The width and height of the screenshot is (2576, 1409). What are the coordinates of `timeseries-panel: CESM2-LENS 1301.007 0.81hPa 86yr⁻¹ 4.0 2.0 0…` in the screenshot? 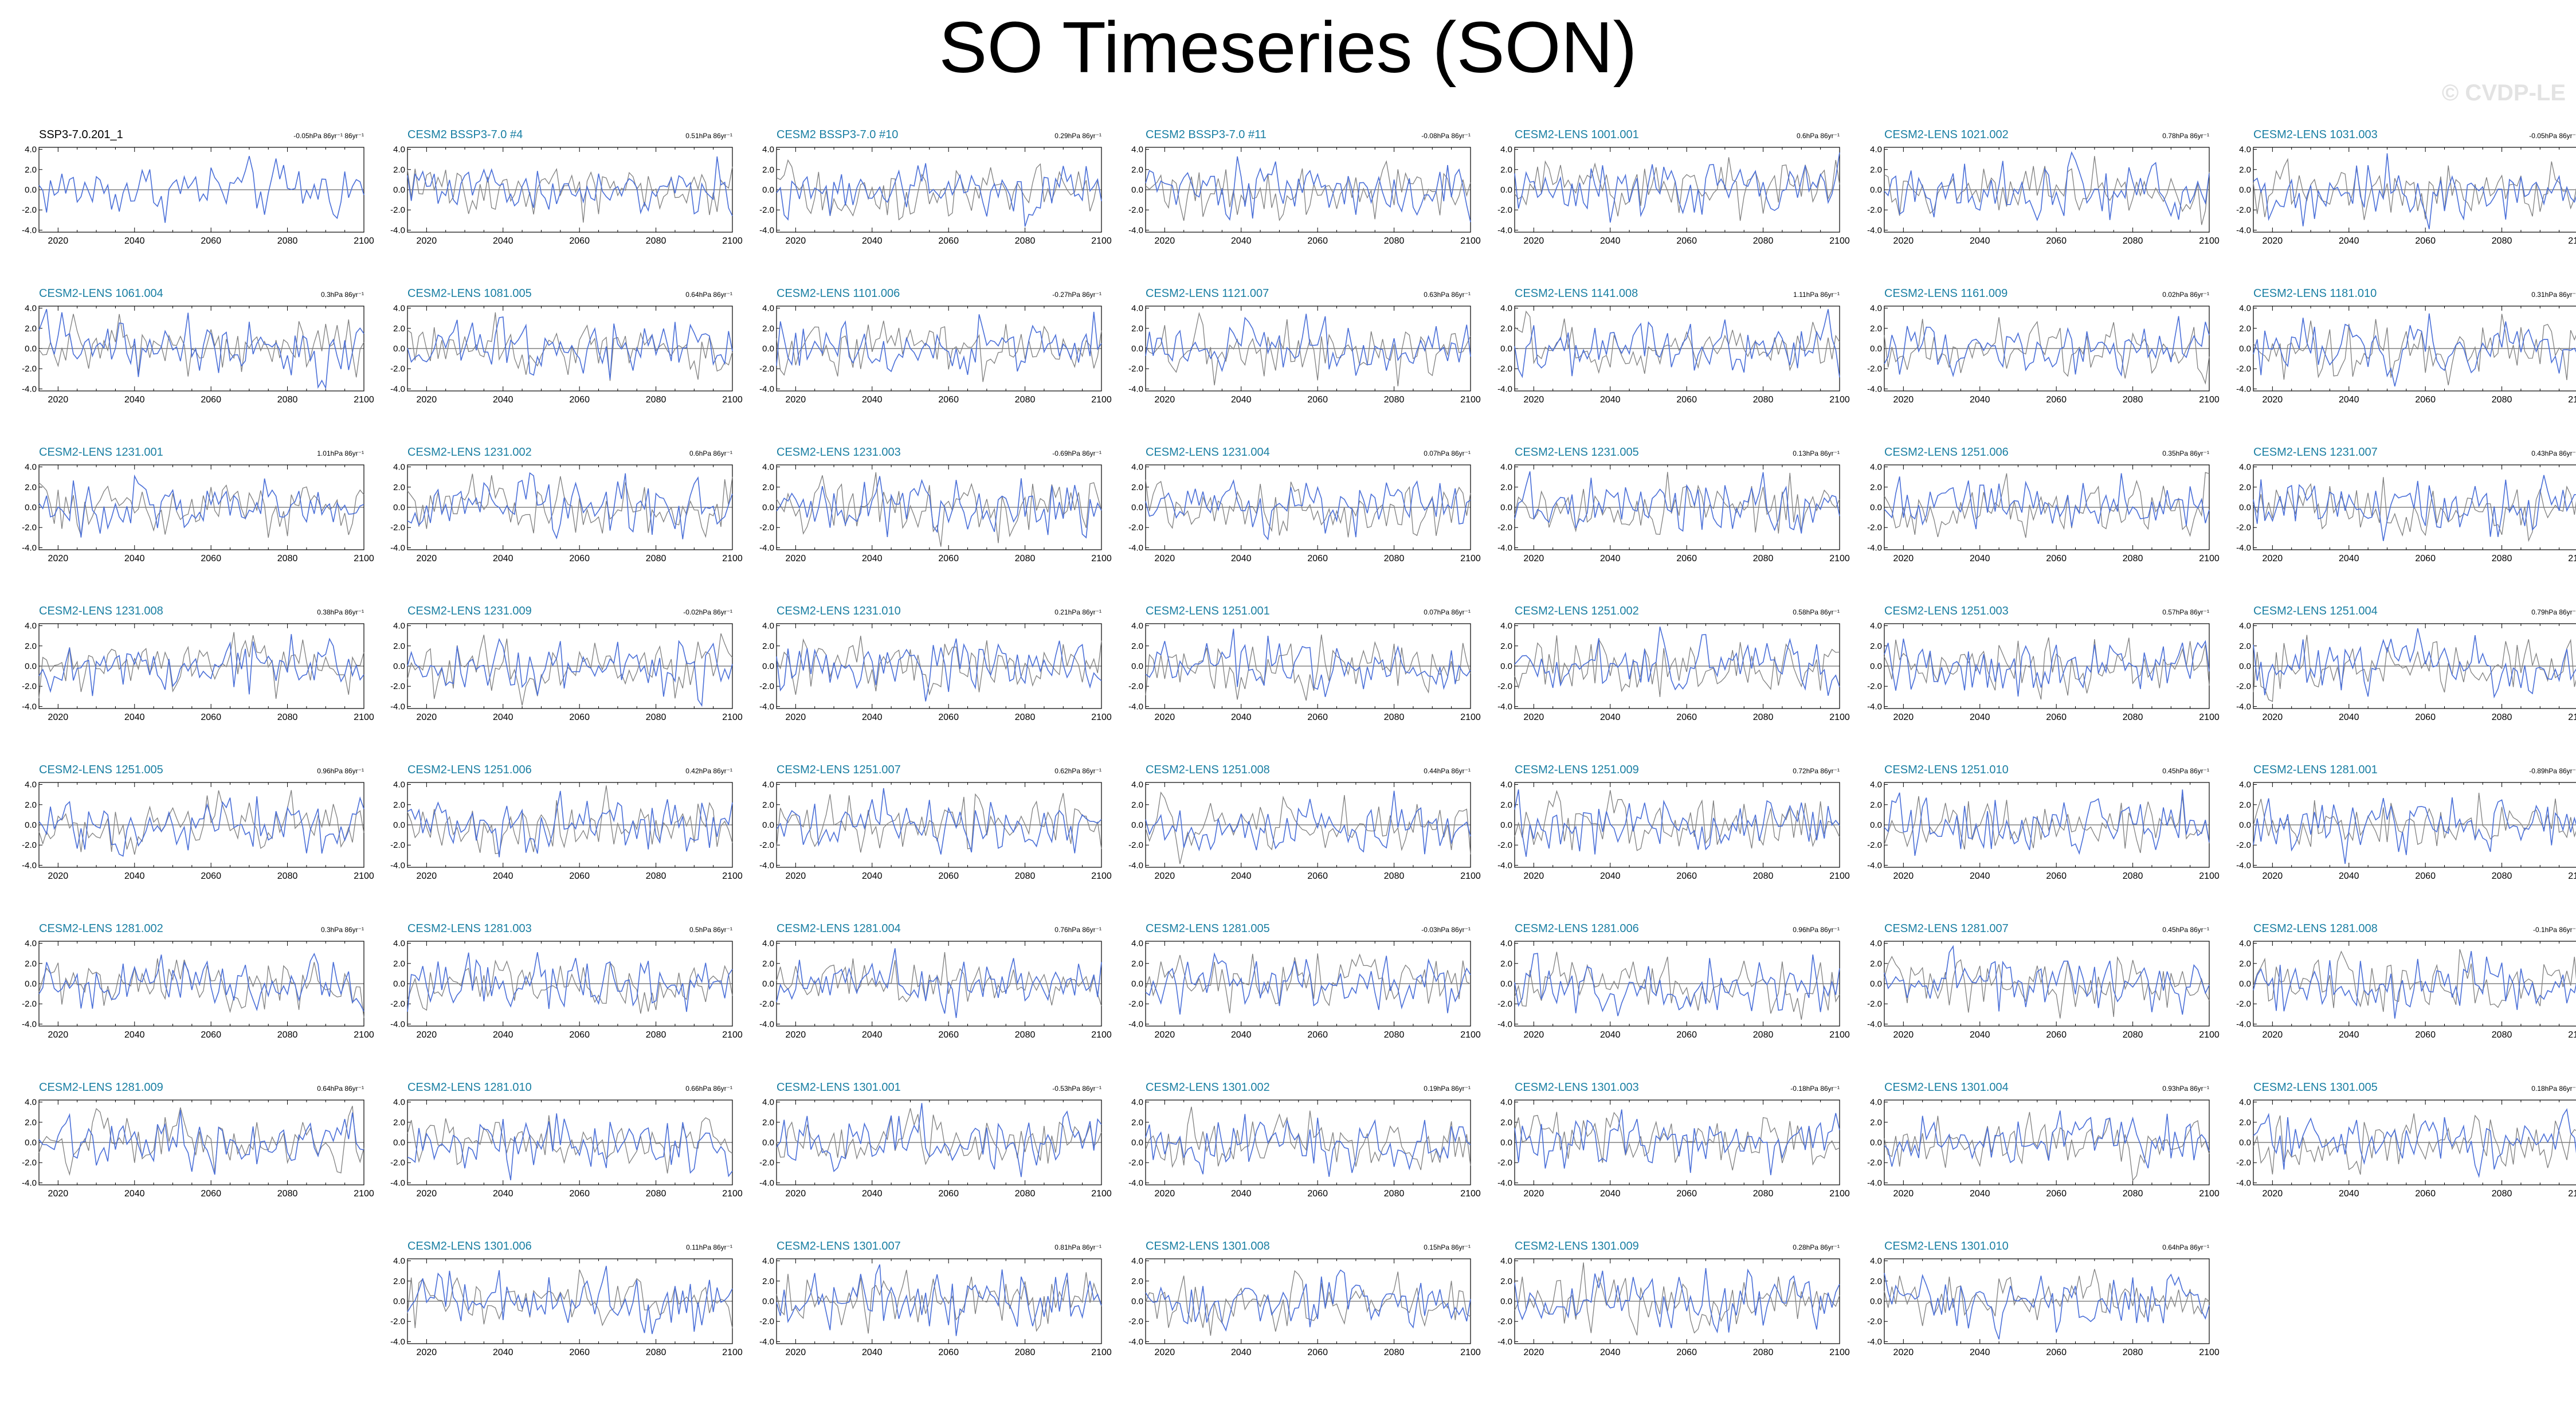 It's located at (935, 1298).